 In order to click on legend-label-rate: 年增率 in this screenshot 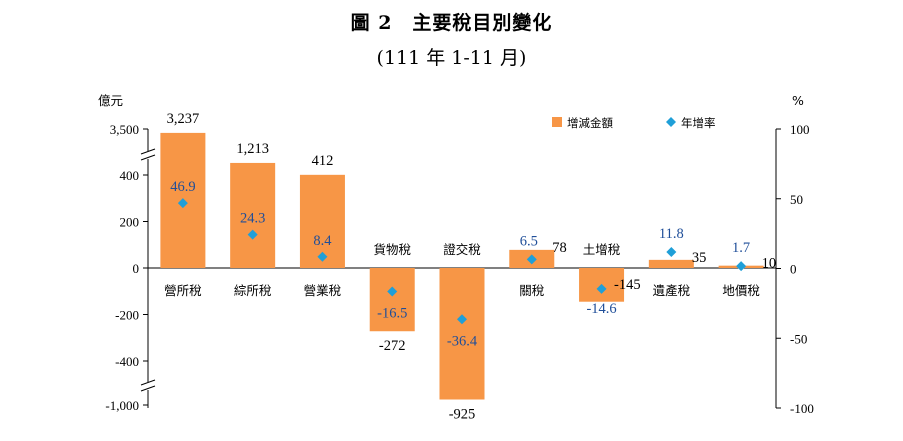, I will do `click(698, 123)`.